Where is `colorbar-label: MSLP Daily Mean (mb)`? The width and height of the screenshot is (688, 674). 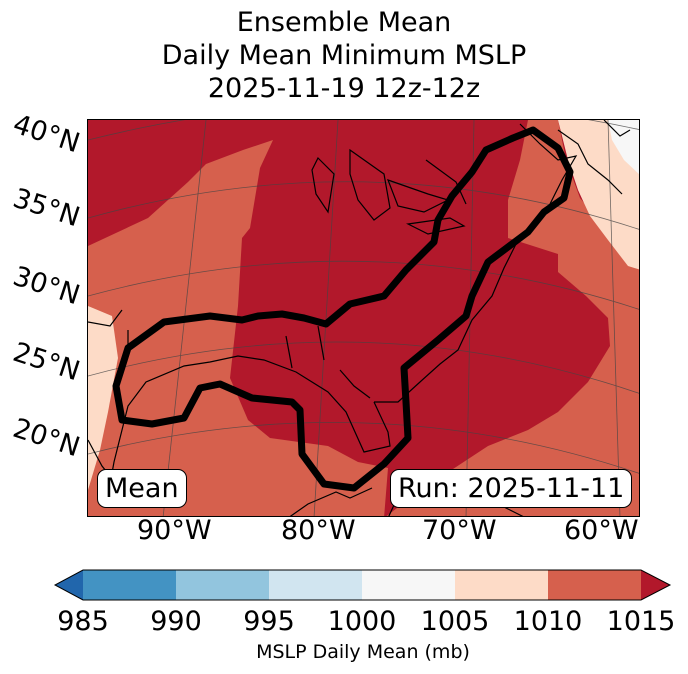 colorbar-label: MSLP Daily Mean (mb) is located at coordinates (363, 652).